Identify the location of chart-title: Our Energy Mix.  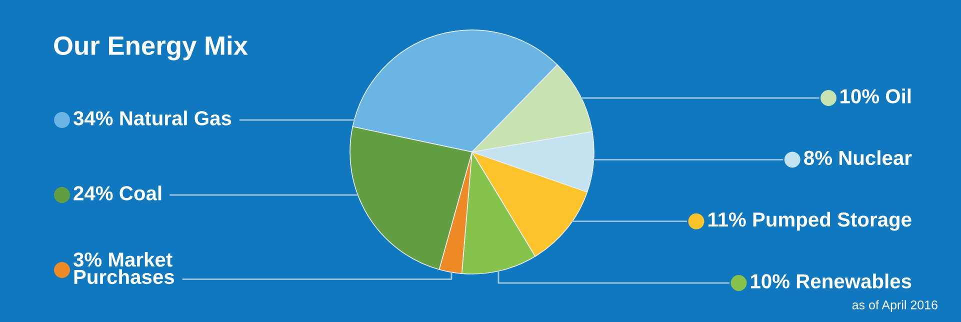
(151, 48).